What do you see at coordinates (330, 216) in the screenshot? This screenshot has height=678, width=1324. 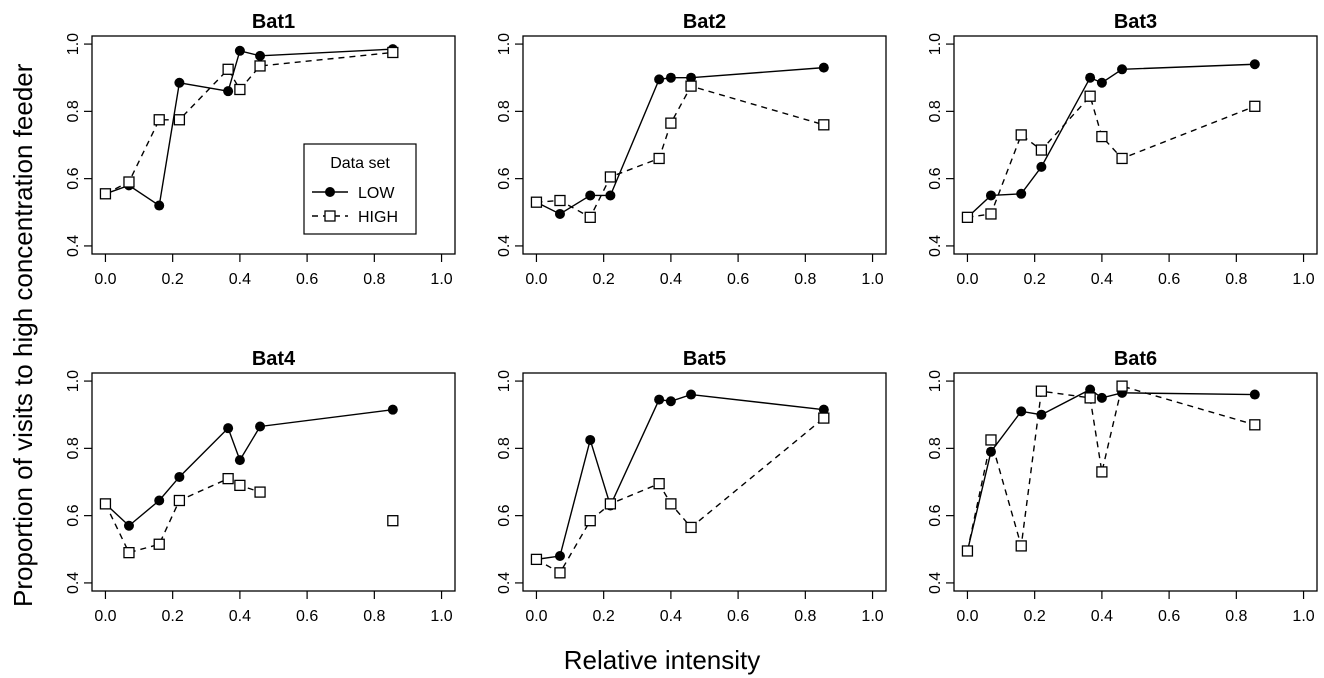 I see `legend-marker-high` at bounding box center [330, 216].